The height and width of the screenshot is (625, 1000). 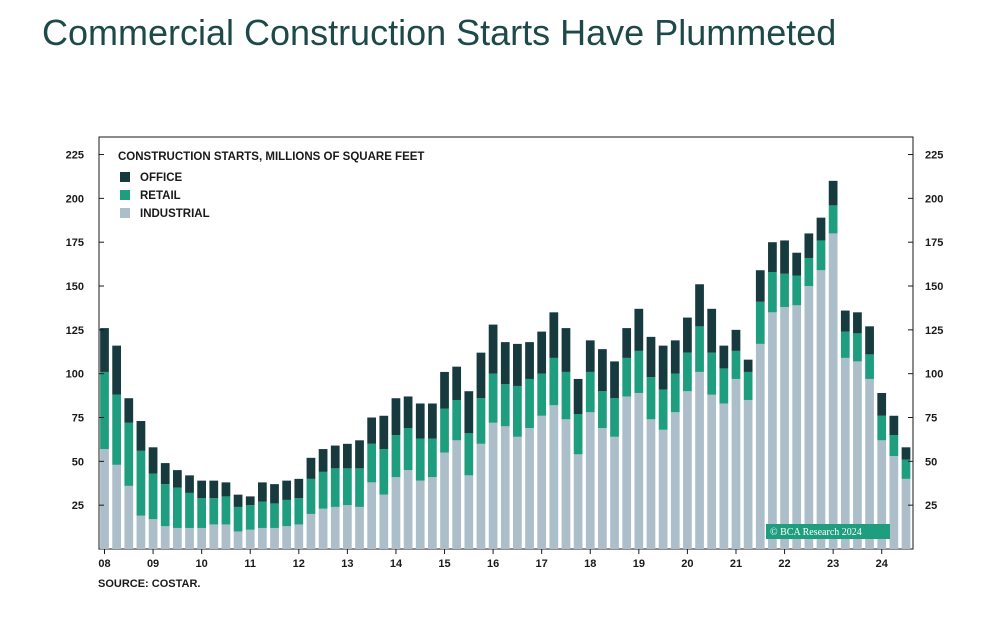 I want to click on x-tick-label-10: 10, so click(x=202, y=564).